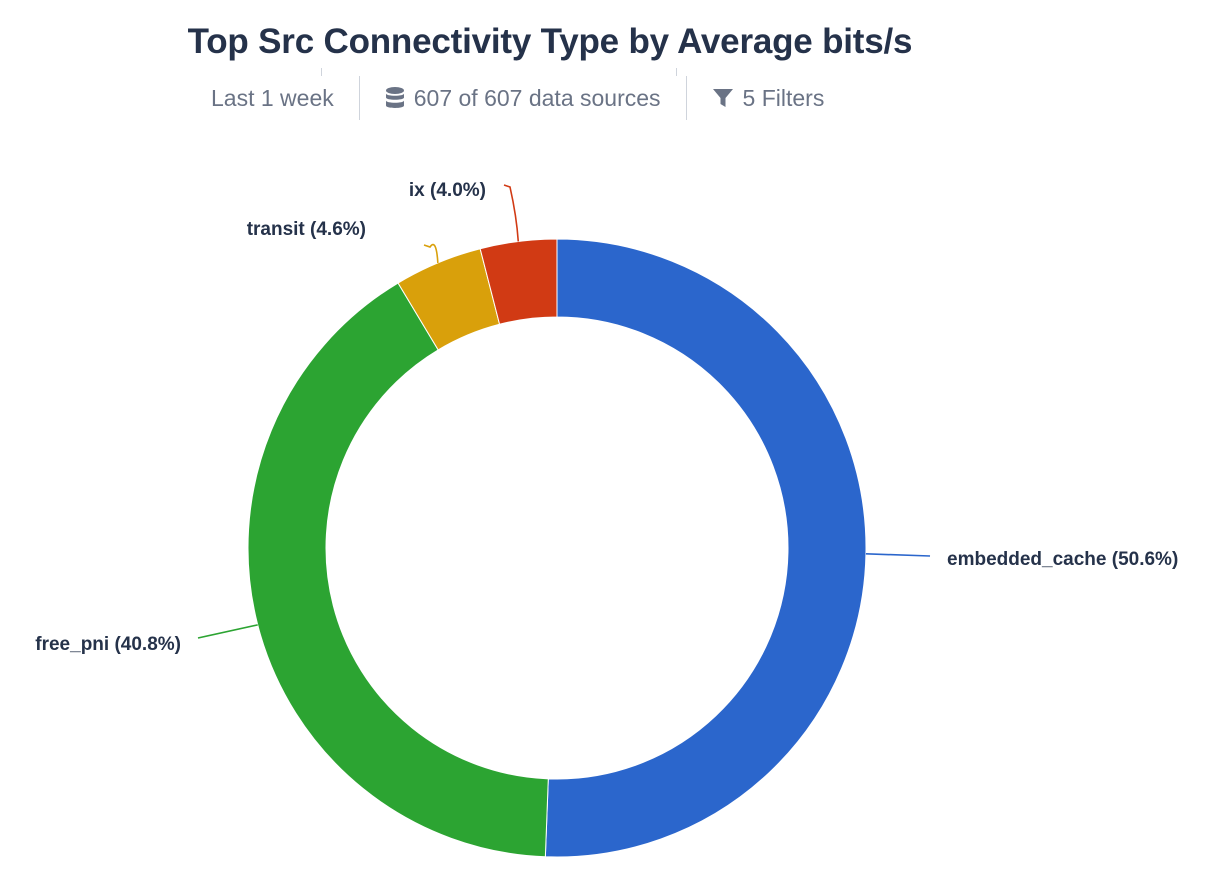  I want to click on filters: 5 Filters, so click(768, 98).